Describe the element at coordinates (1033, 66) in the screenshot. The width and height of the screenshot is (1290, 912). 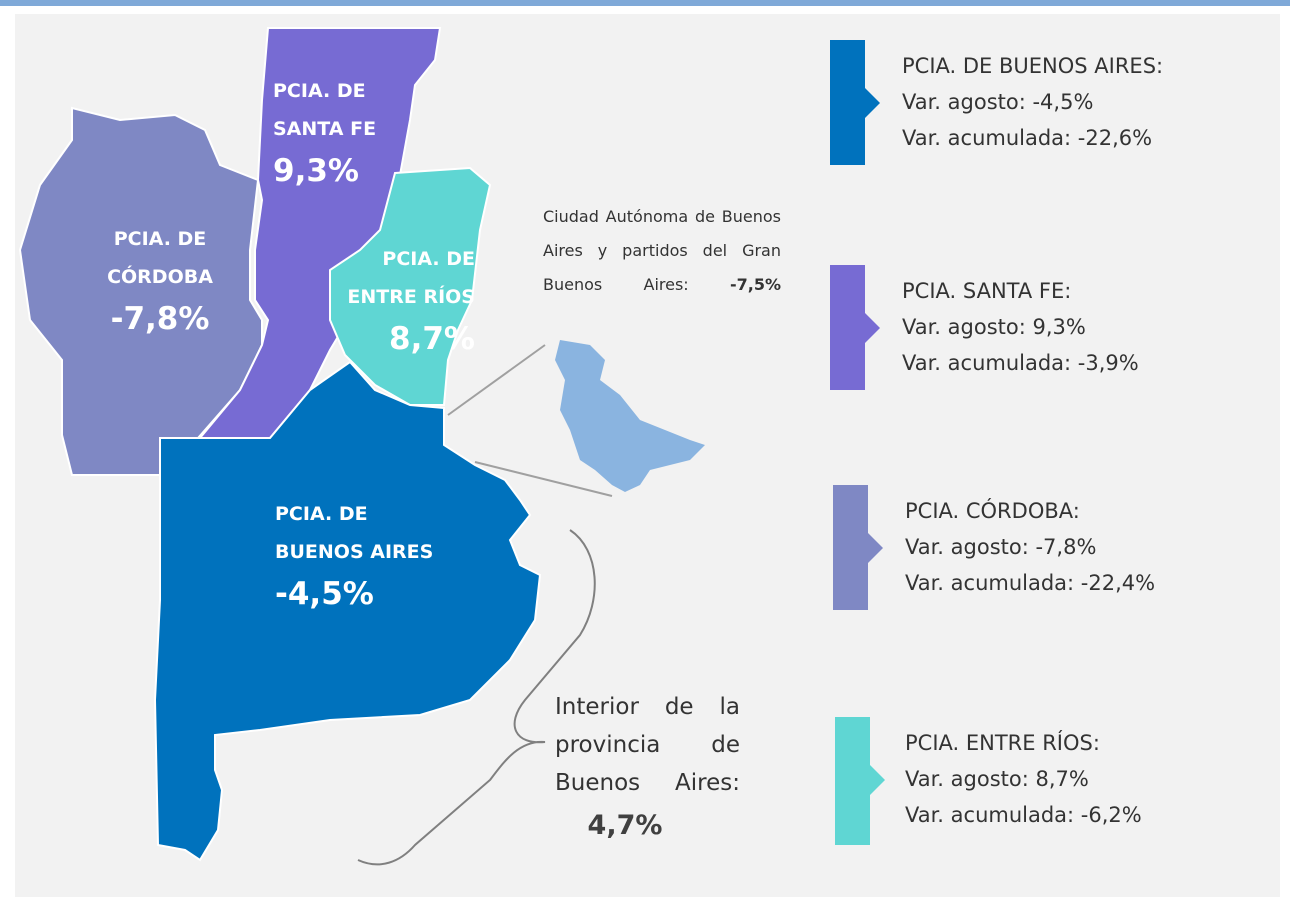
I see `legend-title: PCIA. DE BUENOS AIRES:` at that location.